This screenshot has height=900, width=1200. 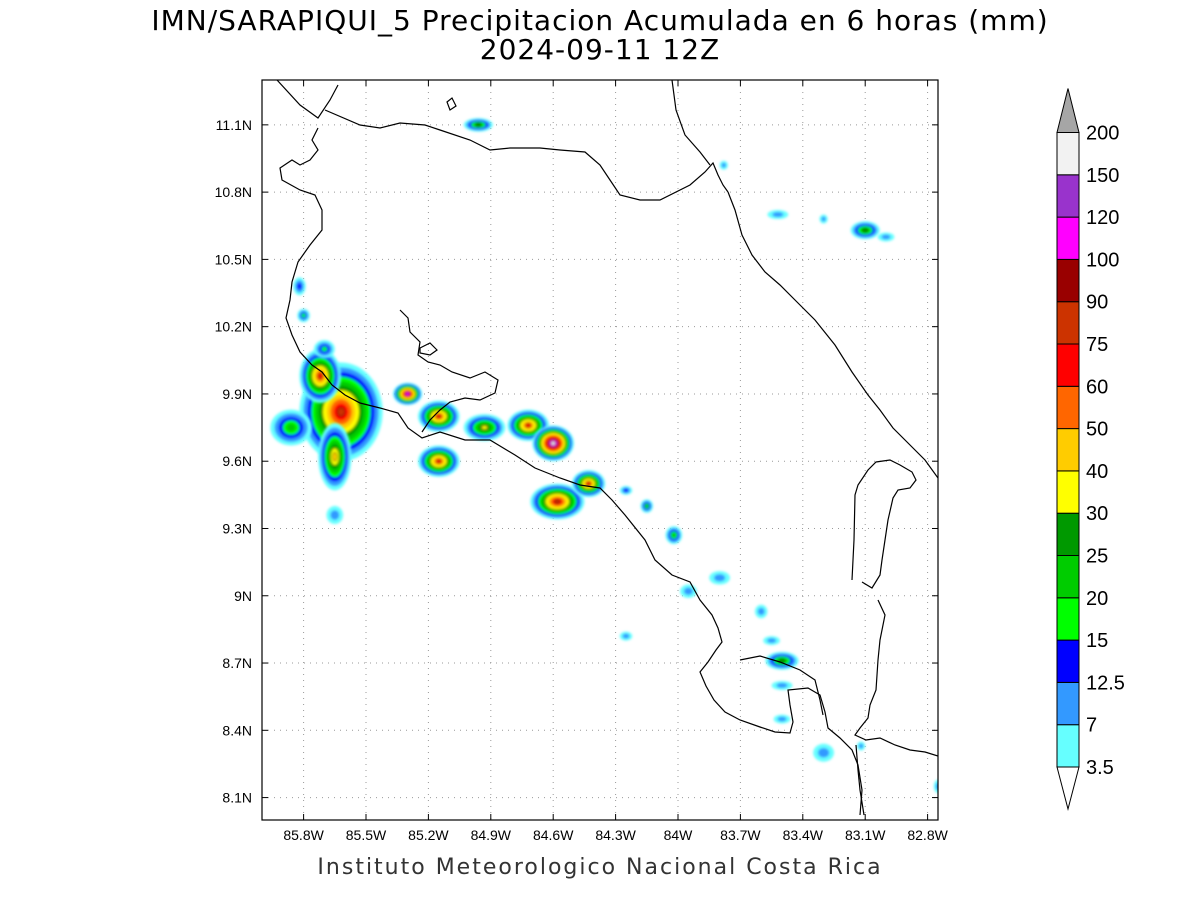 I want to click on colorbar-label: 40, so click(x=1097, y=472).